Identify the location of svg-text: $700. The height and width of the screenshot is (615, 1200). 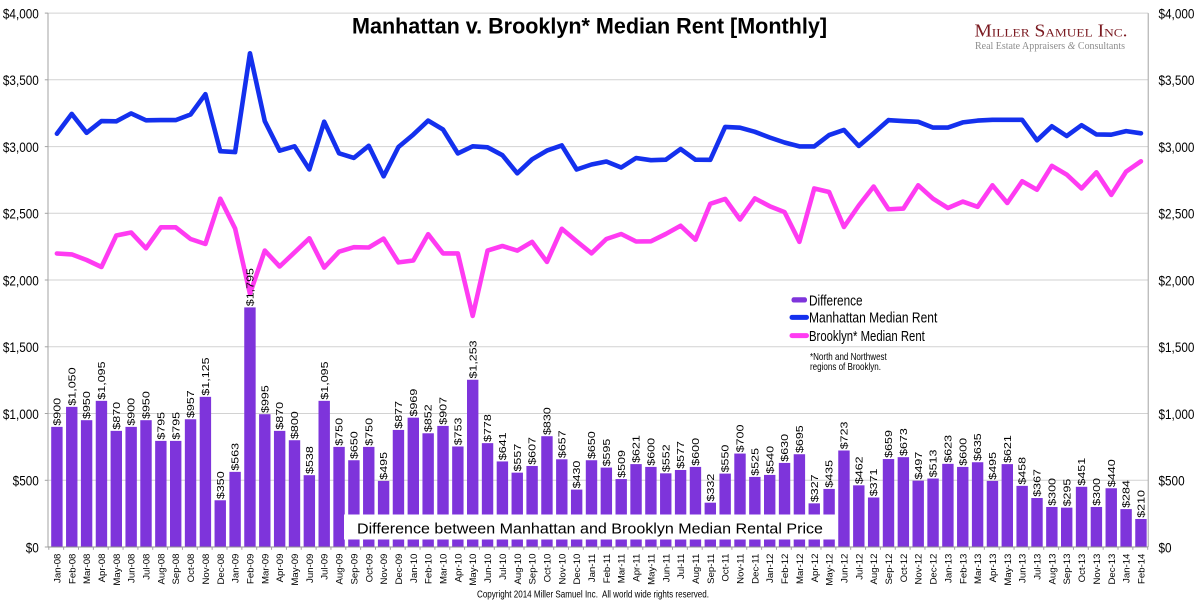
(741, 439).